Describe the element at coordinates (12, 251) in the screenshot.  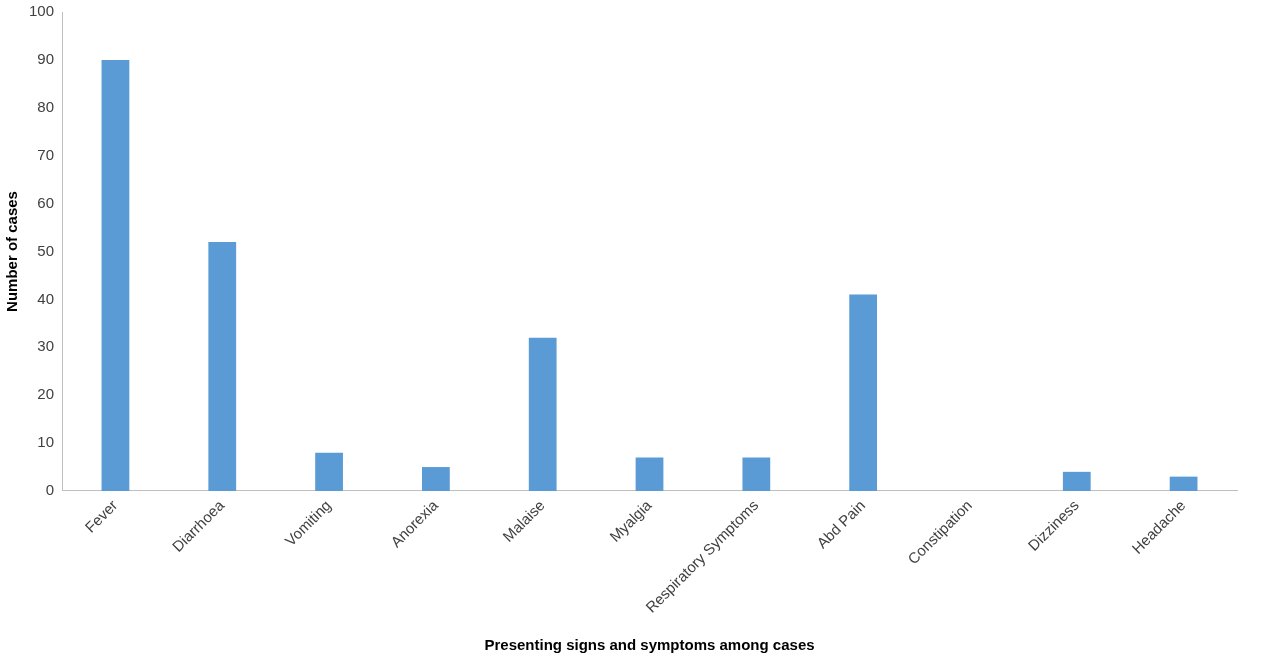
I see `y-axis-title: Number of cases` at that location.